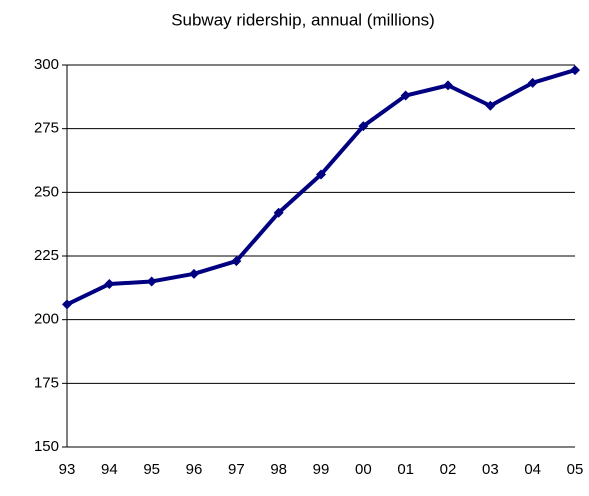  Describe the element at coordinates (46, 319) in the screenshot. I see `y-tick-label: 200` at that location.